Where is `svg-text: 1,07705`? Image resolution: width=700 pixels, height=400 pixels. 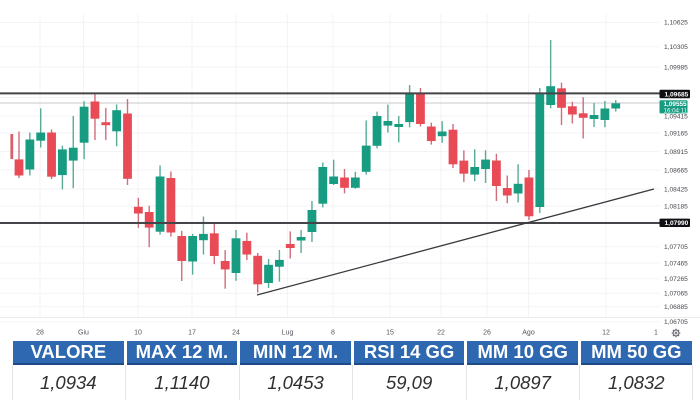
svg-text: 1,07705 is located at coordinates (676, 247).